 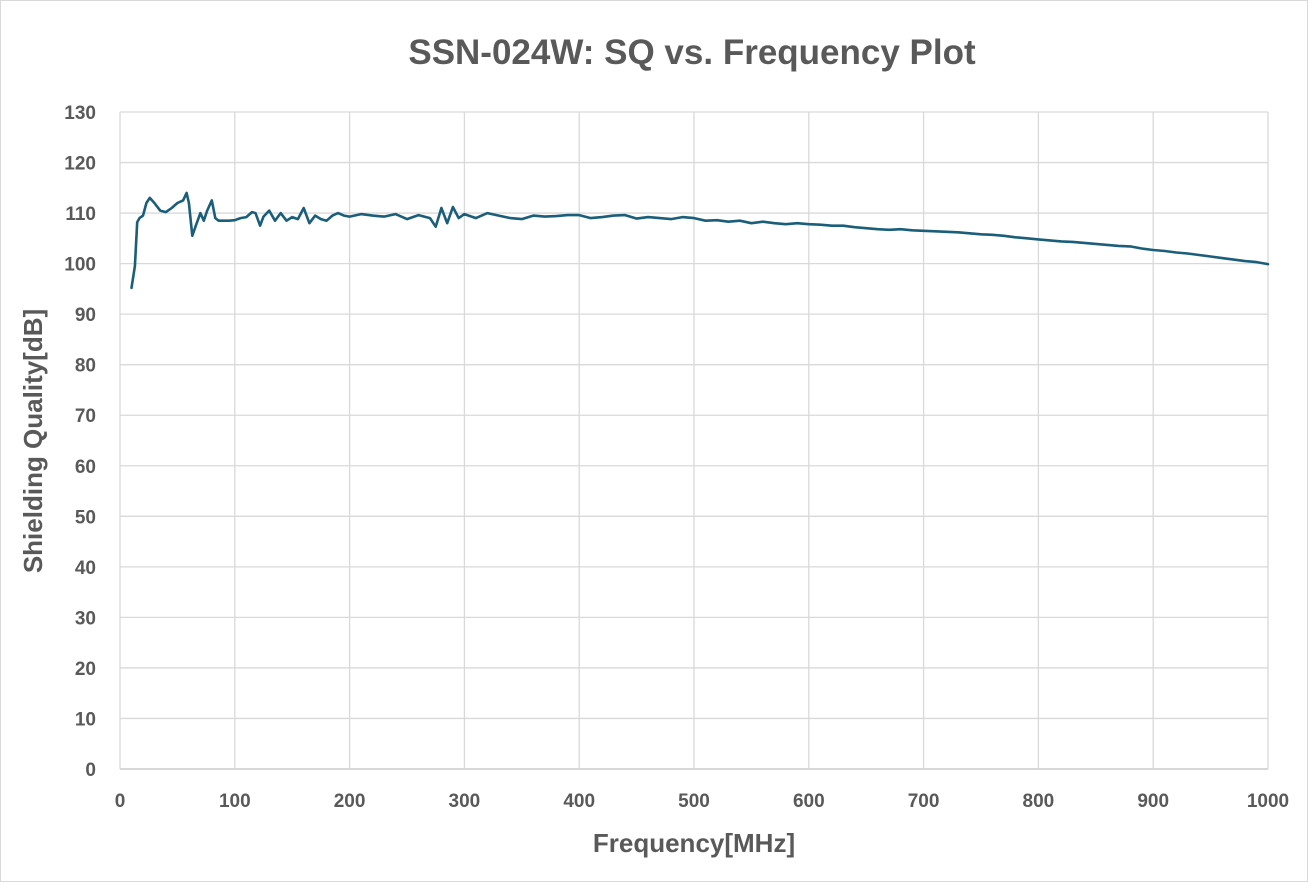 I want to click on y-tick-label: 40, so click(x=85, y=568).